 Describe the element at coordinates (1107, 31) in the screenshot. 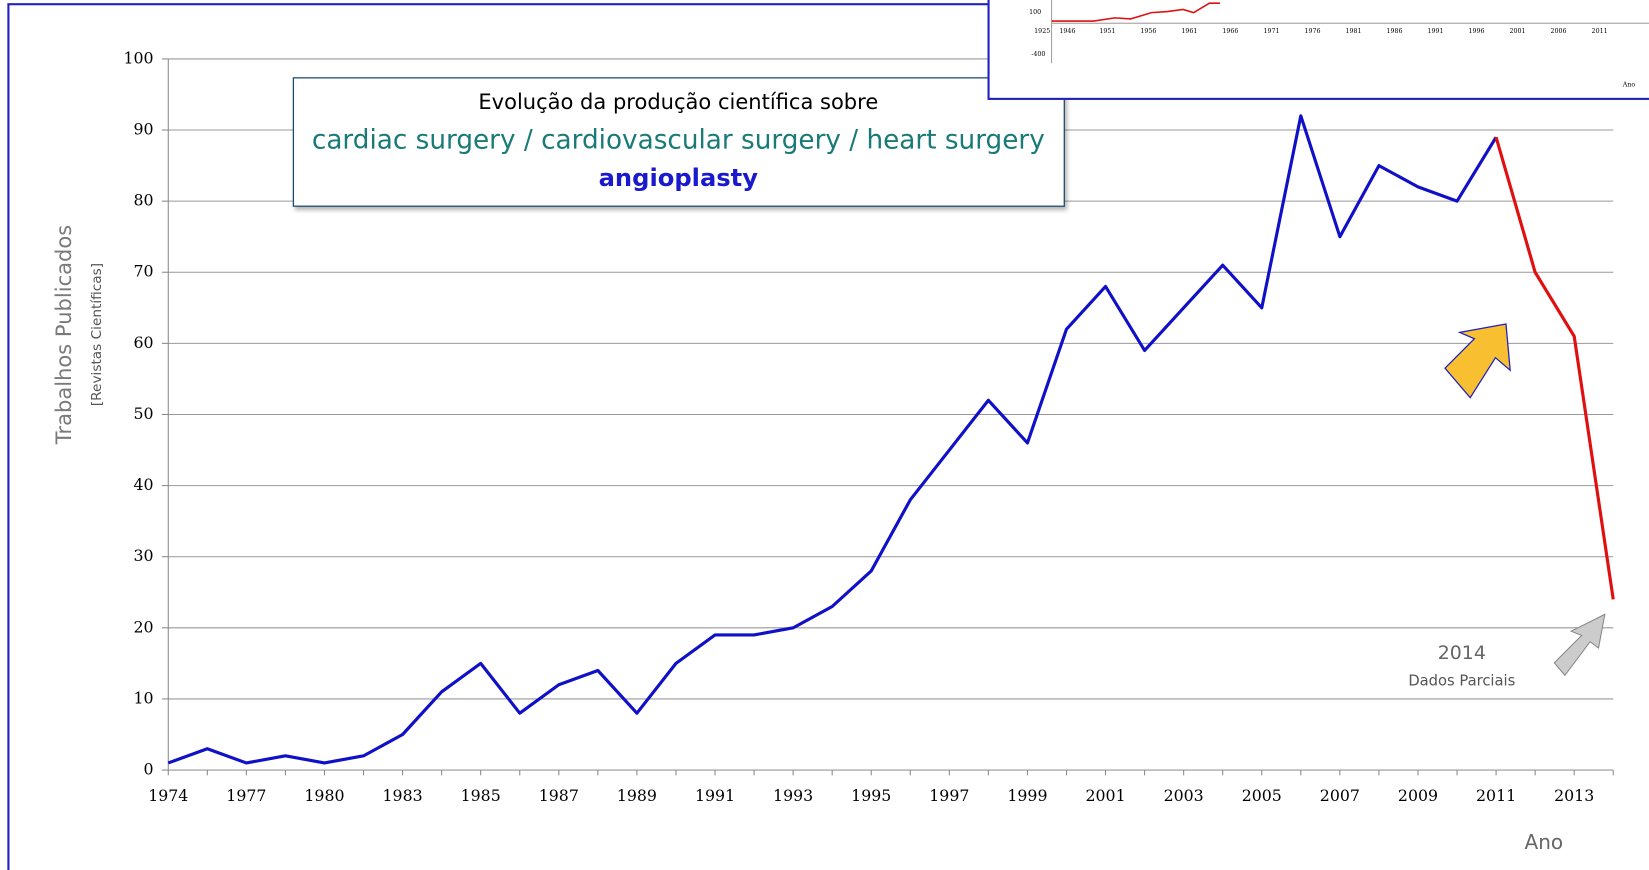

I see `inset-x-tick-label: 1951` at that location.